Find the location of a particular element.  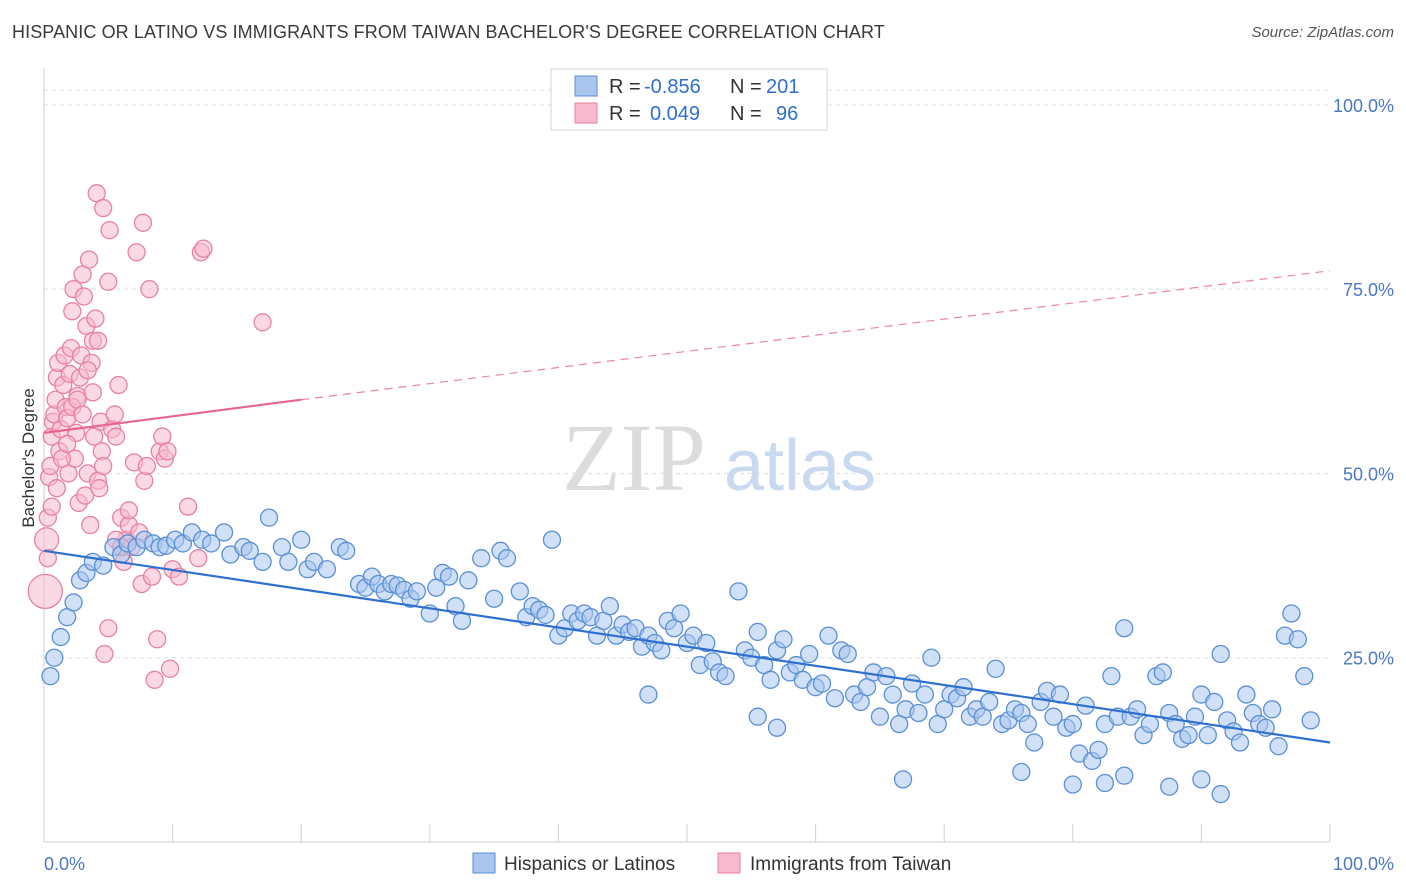

legend-r-label-2: R = is located at coordinates (625, 114).